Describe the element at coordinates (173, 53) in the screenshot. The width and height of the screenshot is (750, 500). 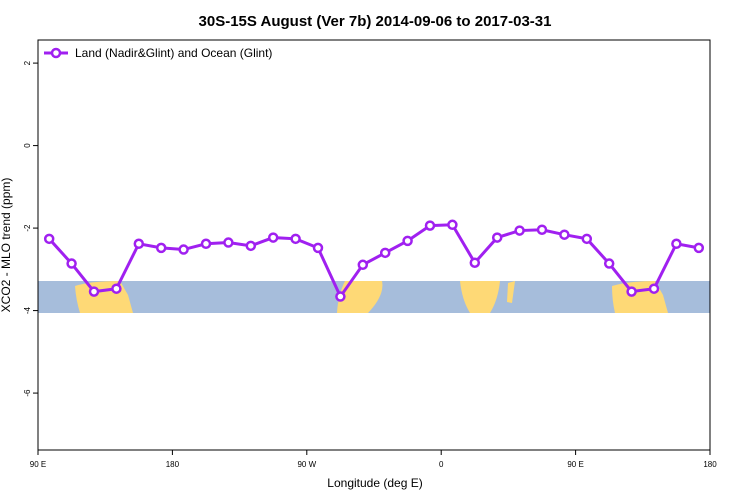
I see `legend-label: Land (Nadir&Glint) and Ocean (Glint)` at that location.